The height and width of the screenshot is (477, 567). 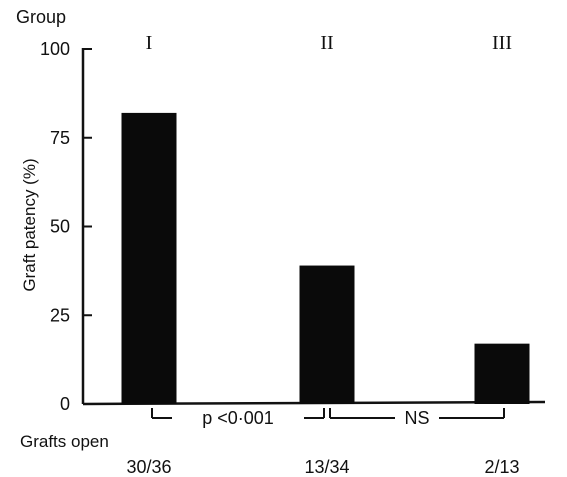 I want to click on grafts-open-value: 30/36, so click(x=148, y=467).